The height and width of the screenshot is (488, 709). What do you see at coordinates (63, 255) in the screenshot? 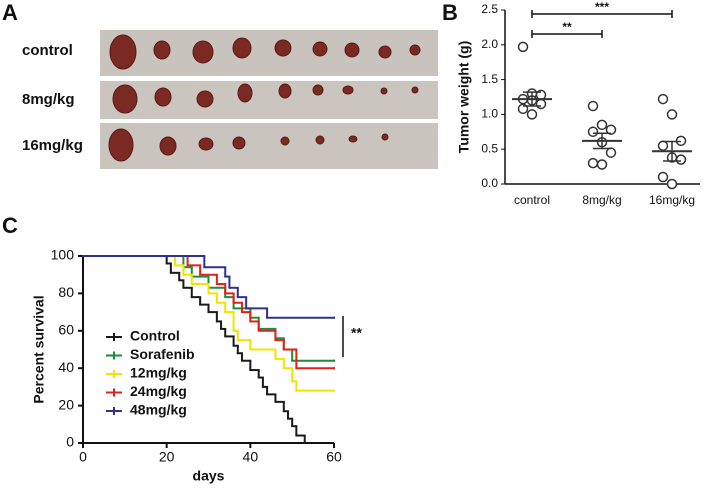
I see `y-tick-label: 100` at bounding box center [63, 255].